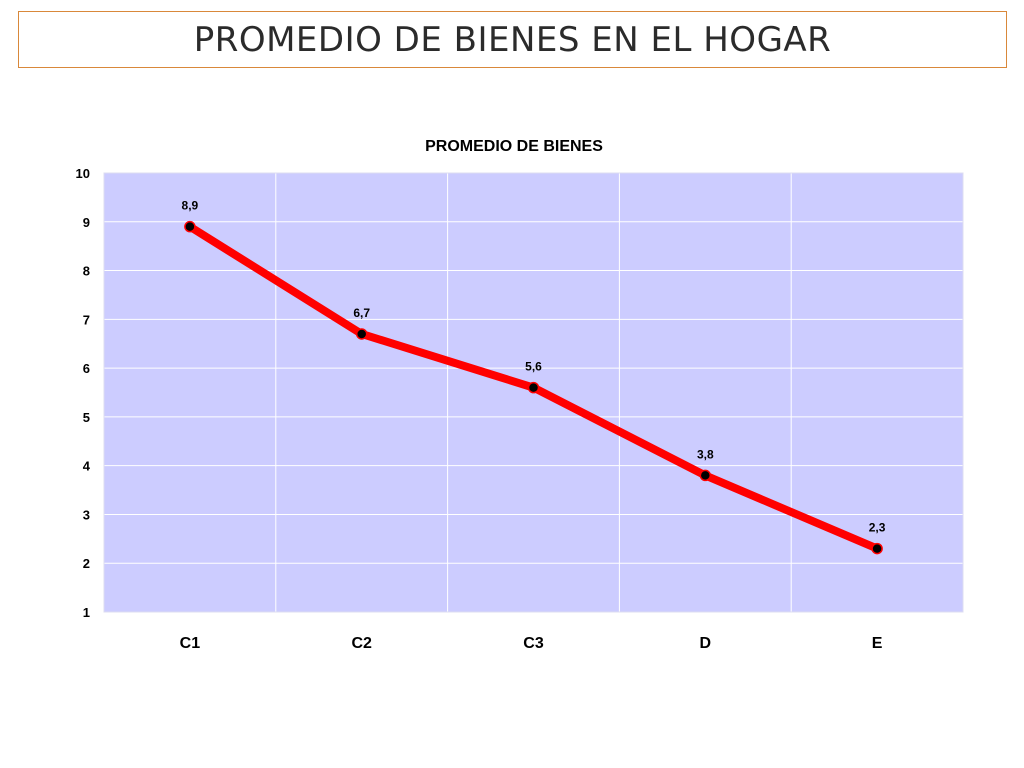  I want to click on slide-title-box: PROMEDIO DE BIENES EN EL HOGAR, so click(512, 39).